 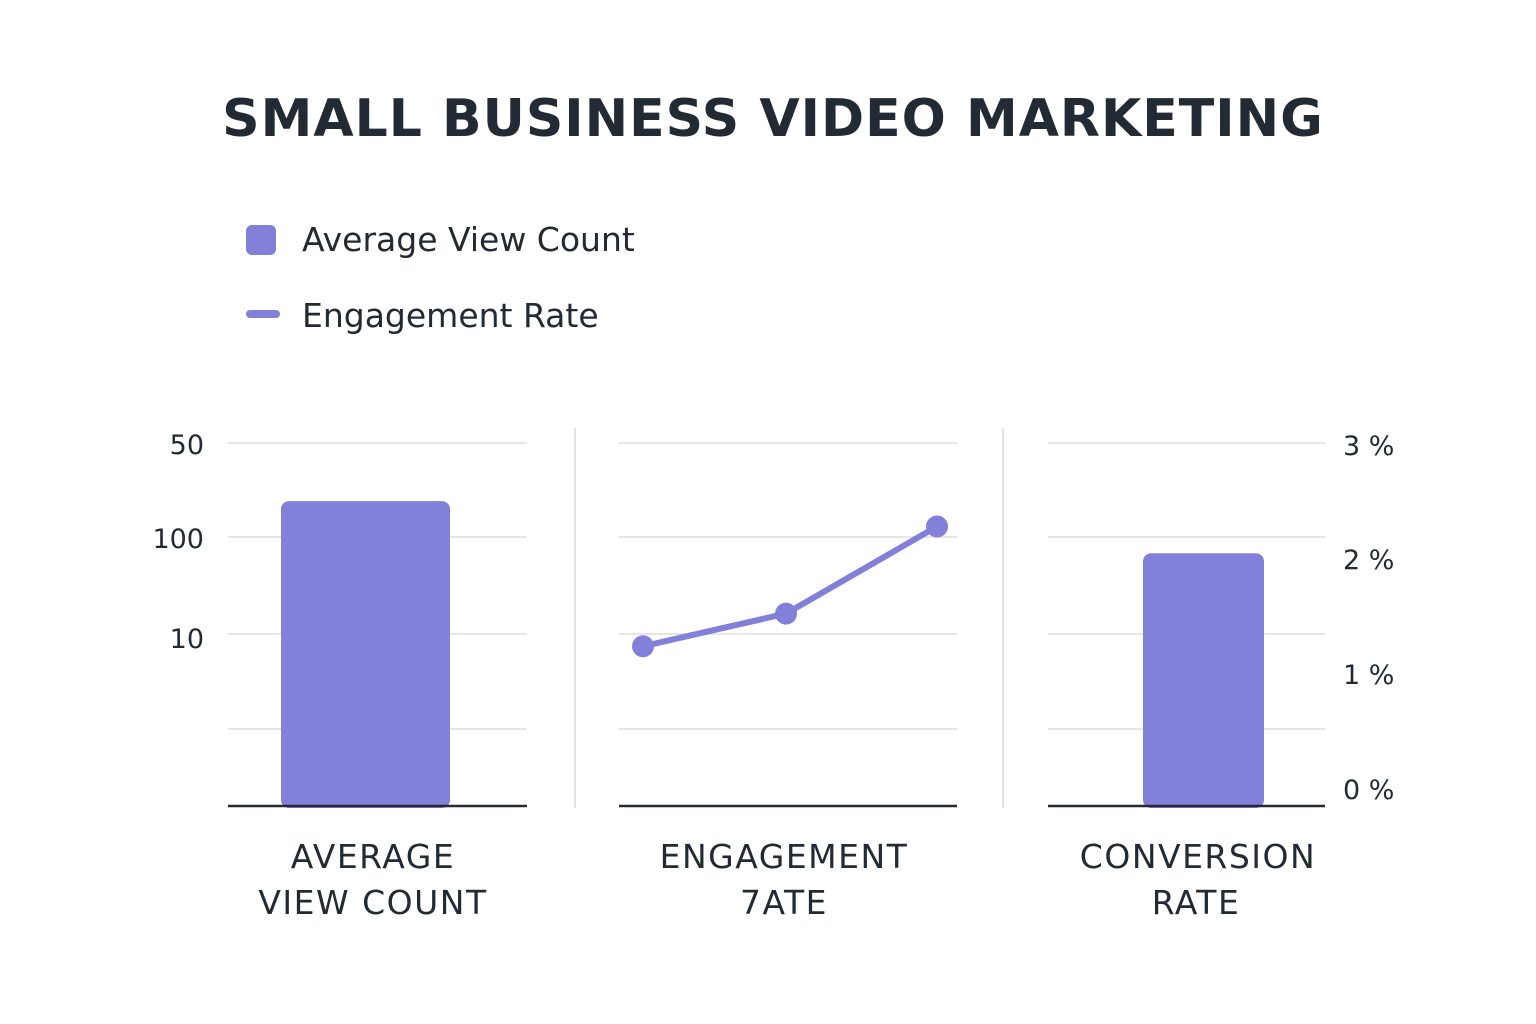 What do you see at coordinates (784, 902) in the screenshot?
I see `category-label-engagement-line2: 7ATE` at bounding box center [784, 902].